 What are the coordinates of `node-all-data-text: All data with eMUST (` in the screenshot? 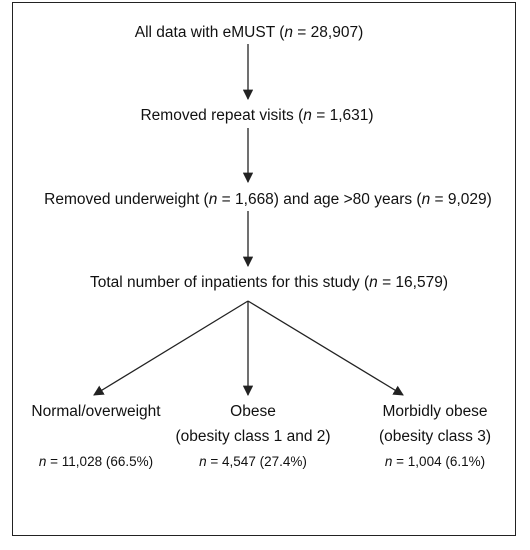 It's located at (209, 32).